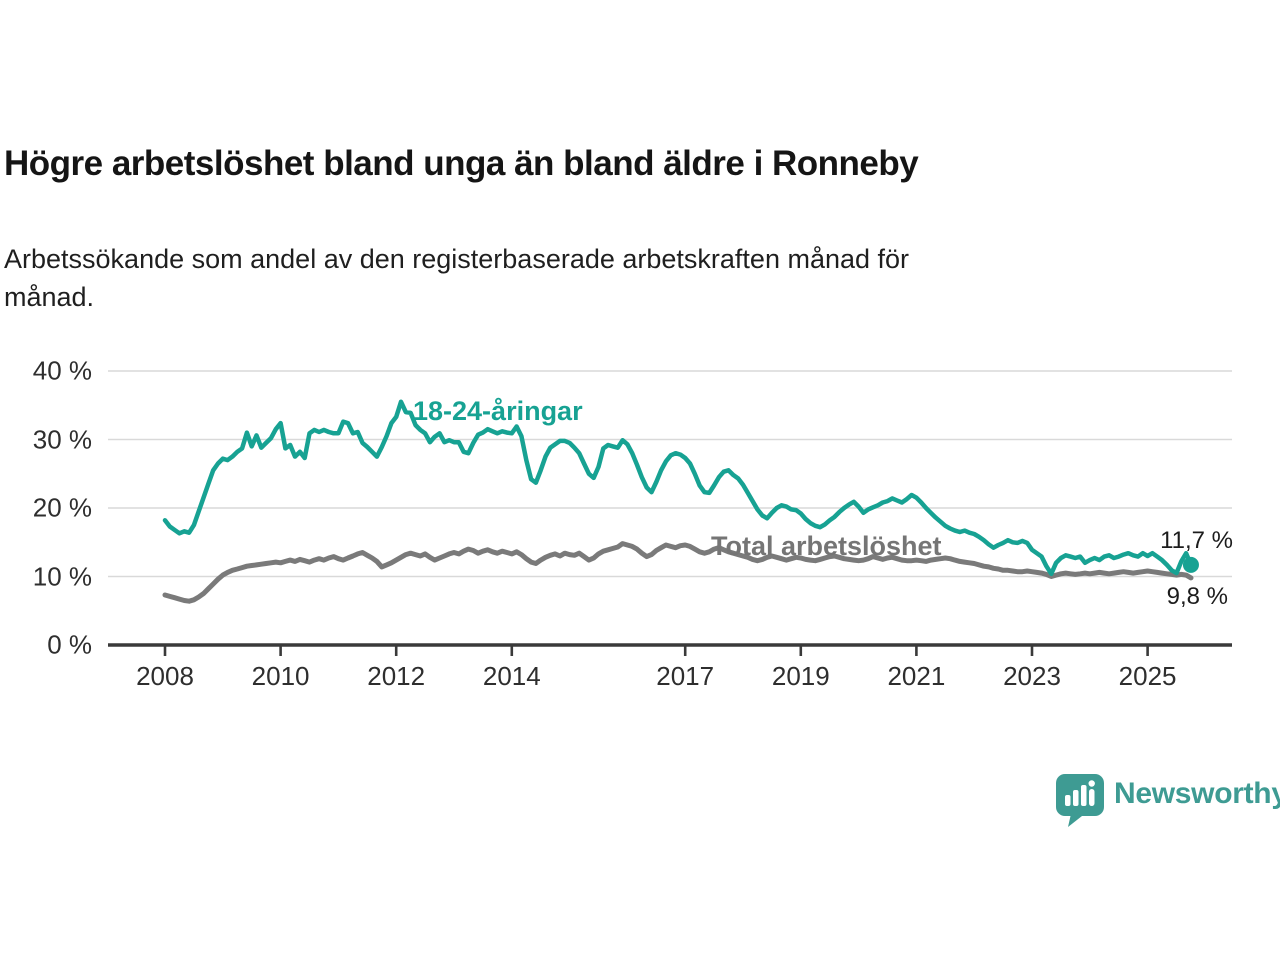 The width and height of the screenshot is (1280, 960). Describe the element at coordinates (678, 488) in the screenshot. I see `young-series-line` at that location.